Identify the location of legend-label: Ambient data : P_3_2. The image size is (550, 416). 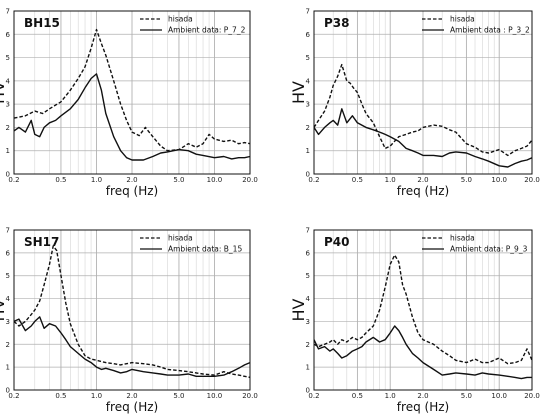
(490, 30).